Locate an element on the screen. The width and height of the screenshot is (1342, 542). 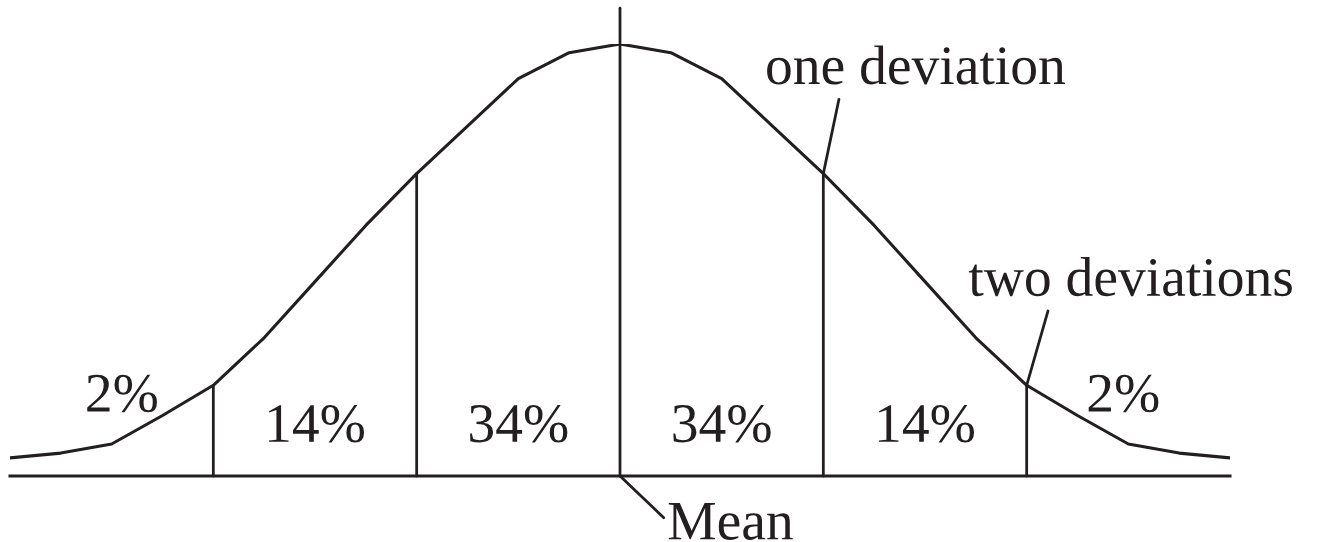
annotation: two deviations is located at coordinates (1130, 277).